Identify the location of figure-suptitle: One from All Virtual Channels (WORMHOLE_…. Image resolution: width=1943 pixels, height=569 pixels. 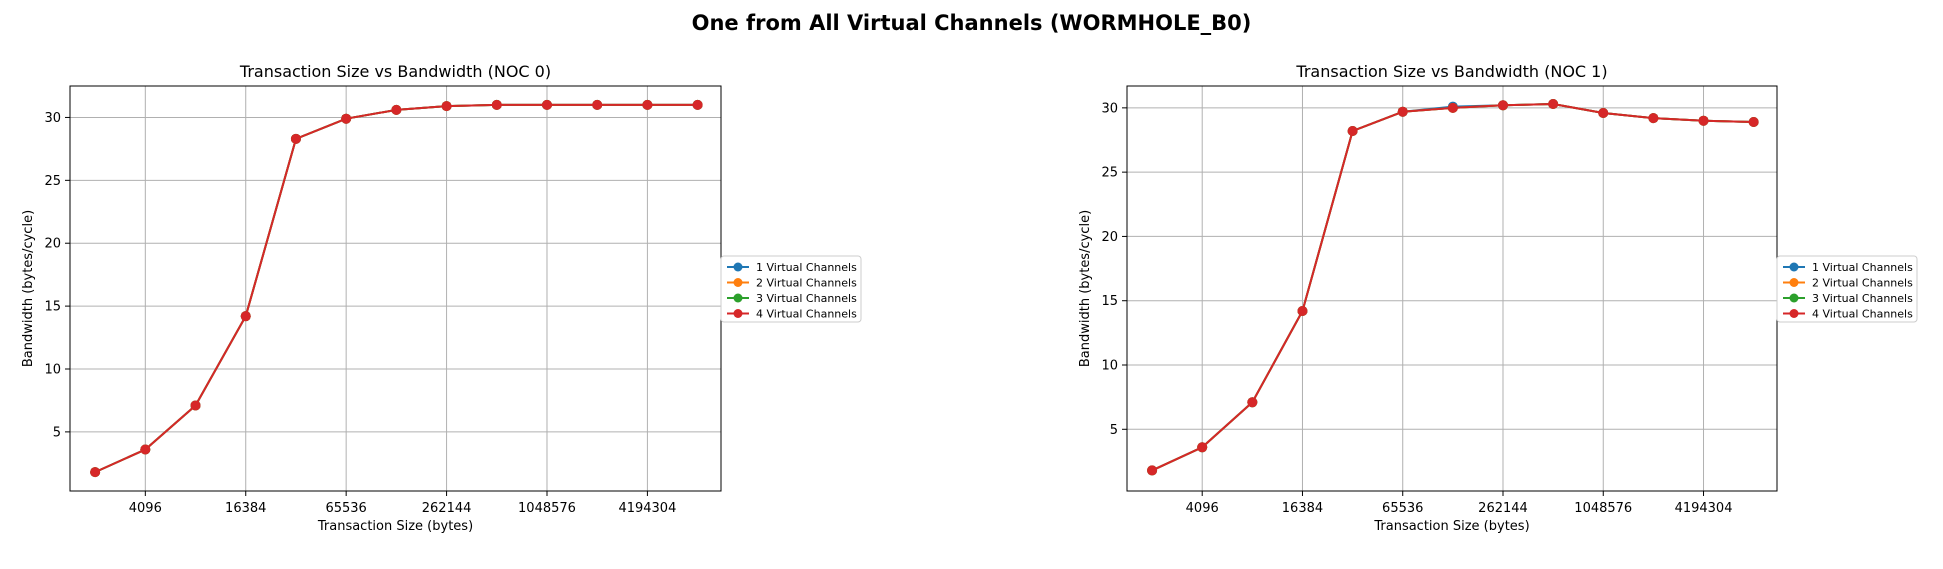
(972, 23).